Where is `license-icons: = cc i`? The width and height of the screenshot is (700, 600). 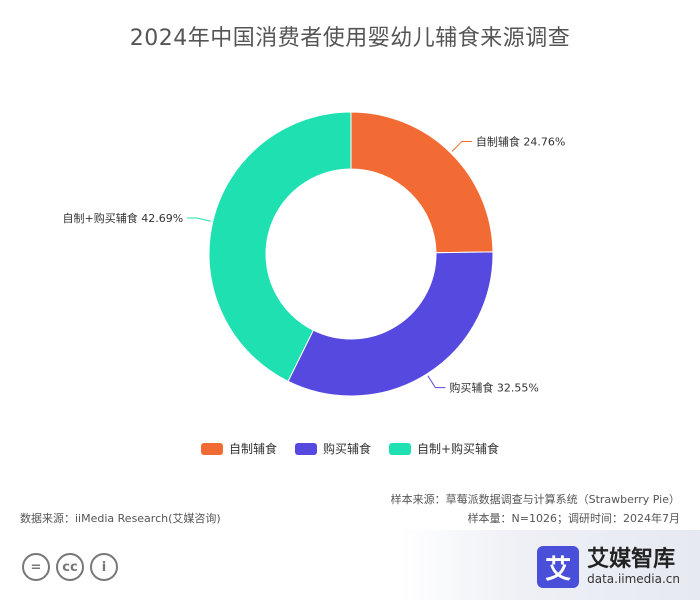 license-icons: = cc i is located at coordinates (70, 567).